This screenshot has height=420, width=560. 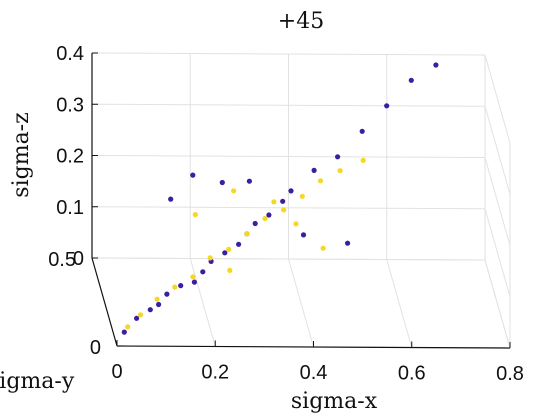 I want to click on z-tick-label: 0.2, so click(x=70, y=157).